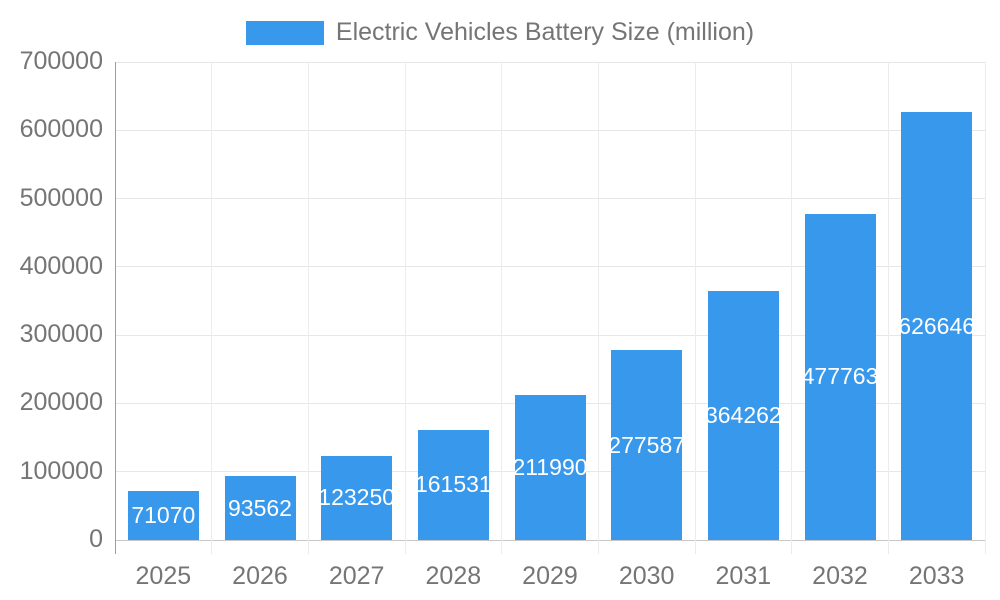 The width and height of the screenshot is (1000, 600). Describe the element at coordinates (840, 576) in the screenshot. I see `x-tick-label: 2032` at that location.